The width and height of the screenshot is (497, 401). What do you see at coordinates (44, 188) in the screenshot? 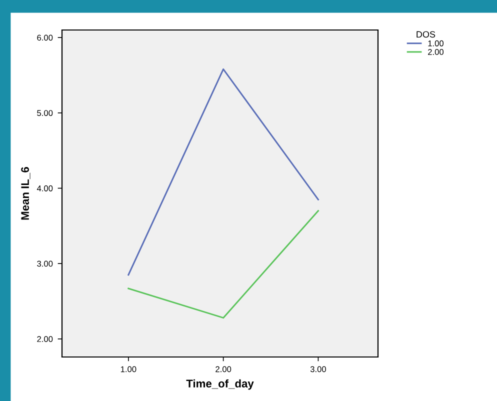
I see `y-tick-label: 4.00` at bounding box center [44, 188].